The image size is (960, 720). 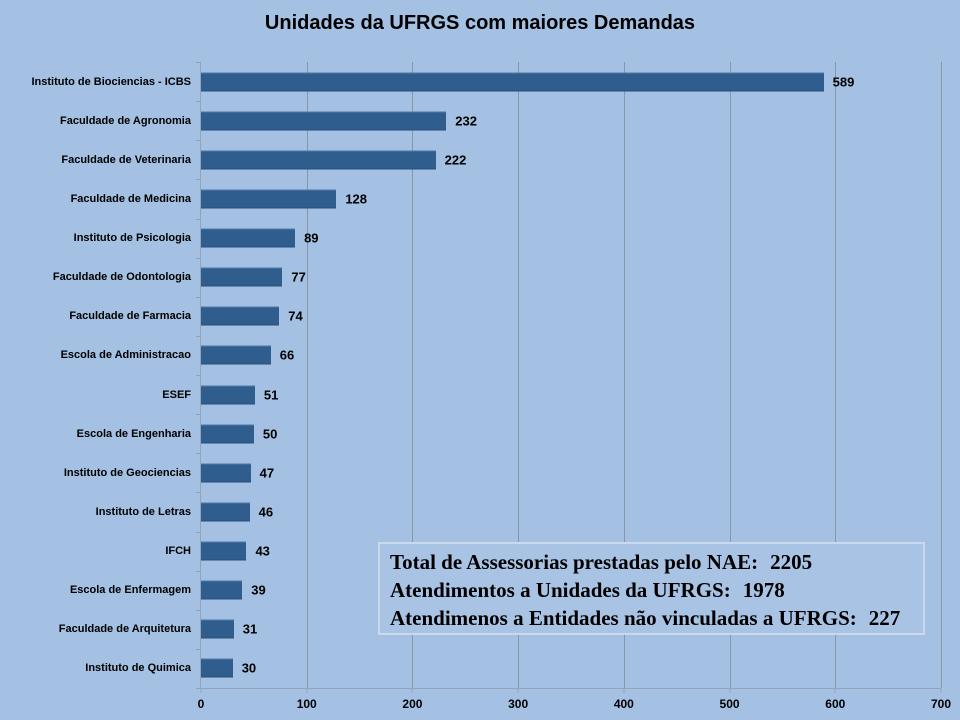 I want to click on value-label: 66, so click(x=287, y=355).